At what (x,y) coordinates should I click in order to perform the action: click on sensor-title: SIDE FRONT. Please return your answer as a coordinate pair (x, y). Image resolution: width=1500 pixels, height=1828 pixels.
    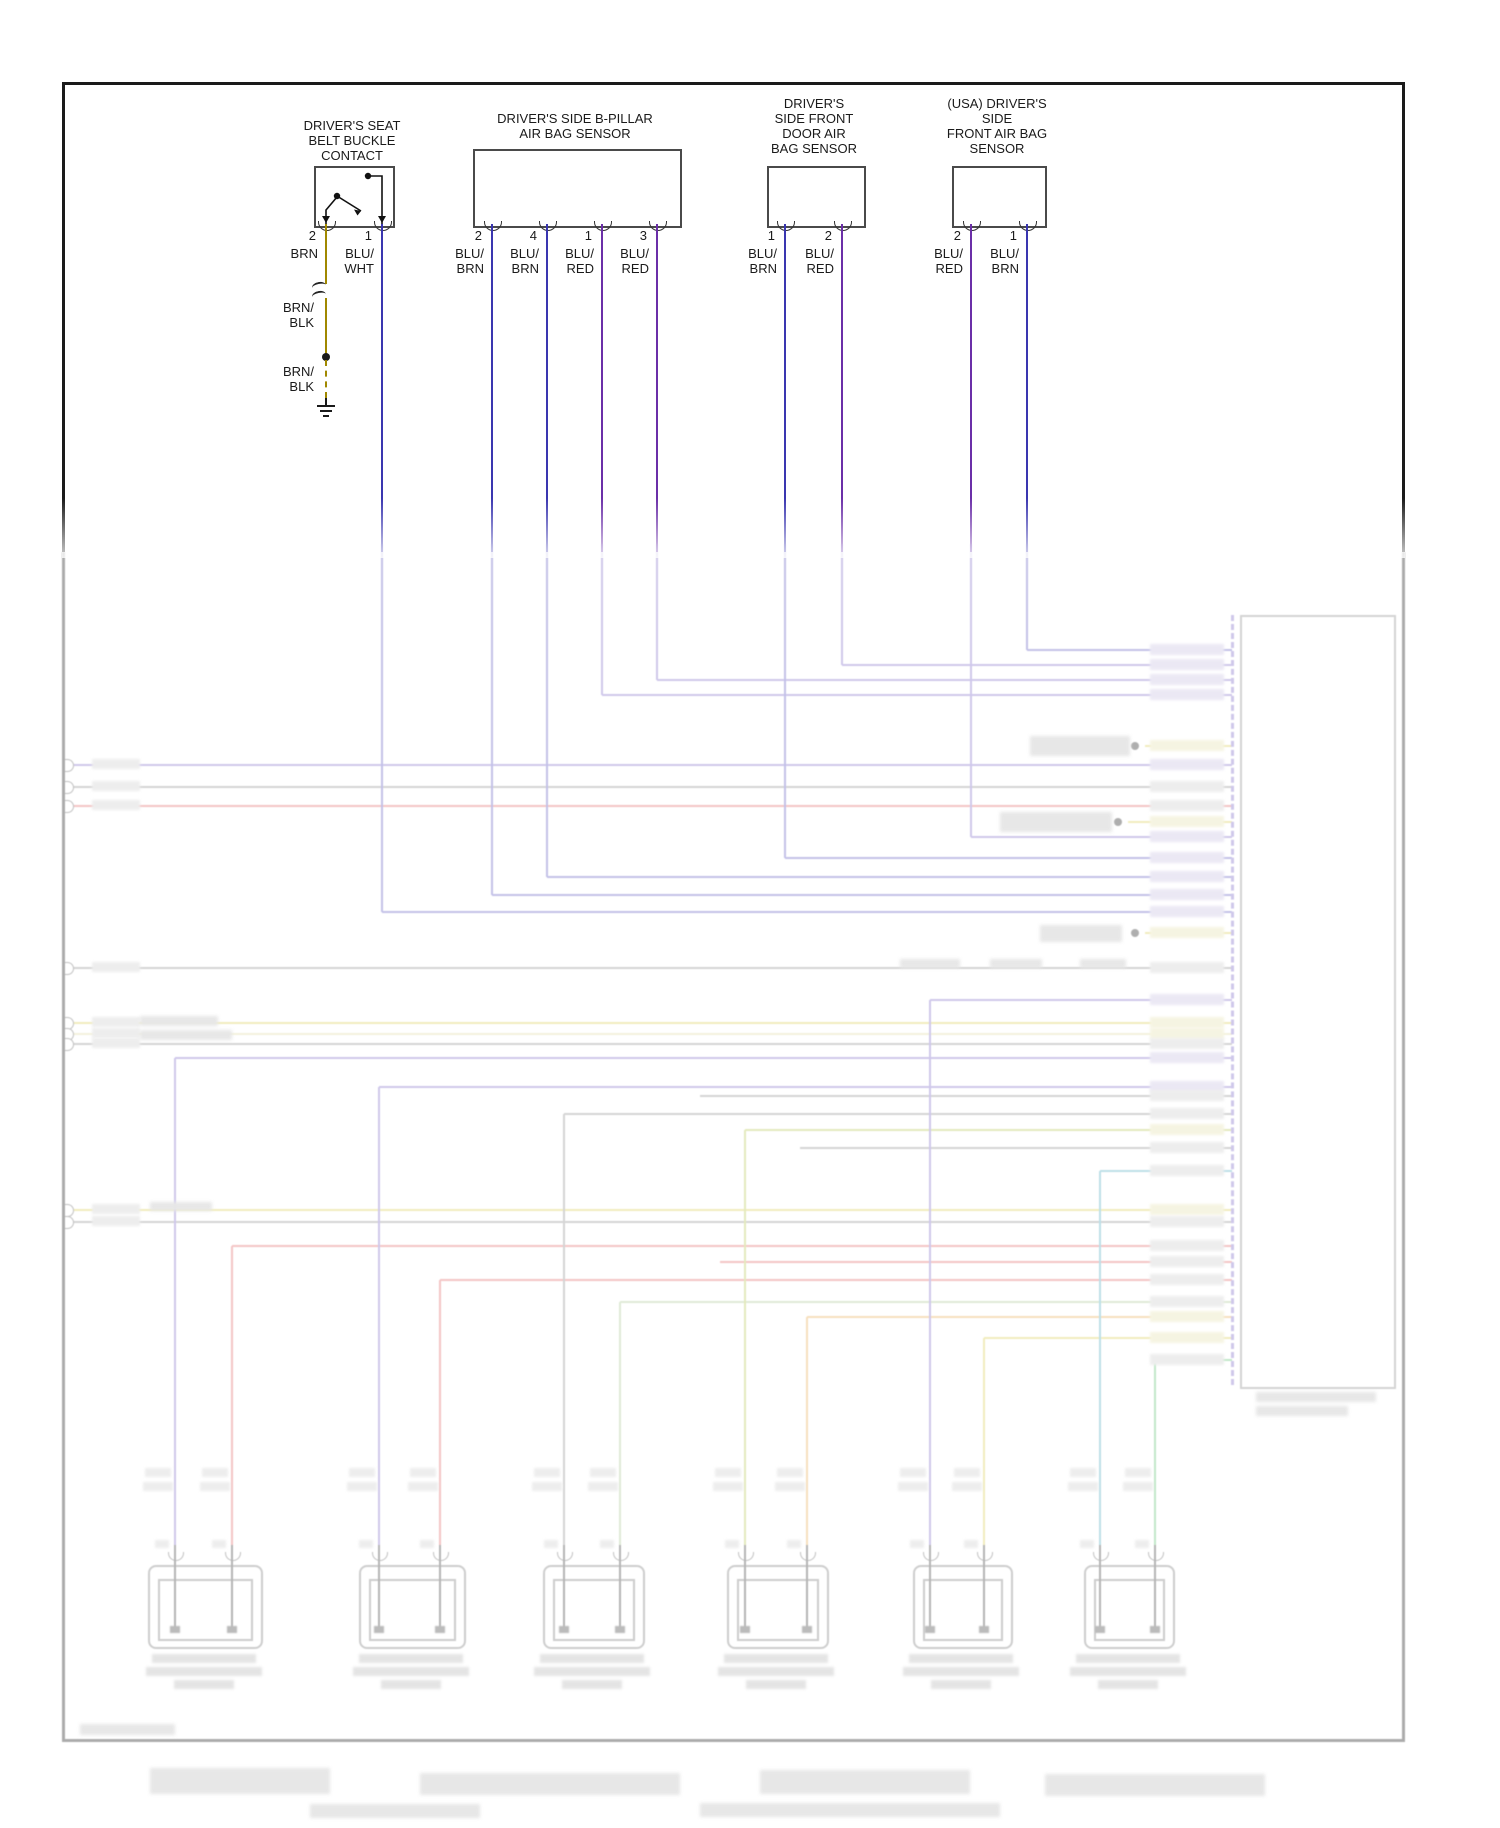
    Looking at the image, I should click on (814, 118).